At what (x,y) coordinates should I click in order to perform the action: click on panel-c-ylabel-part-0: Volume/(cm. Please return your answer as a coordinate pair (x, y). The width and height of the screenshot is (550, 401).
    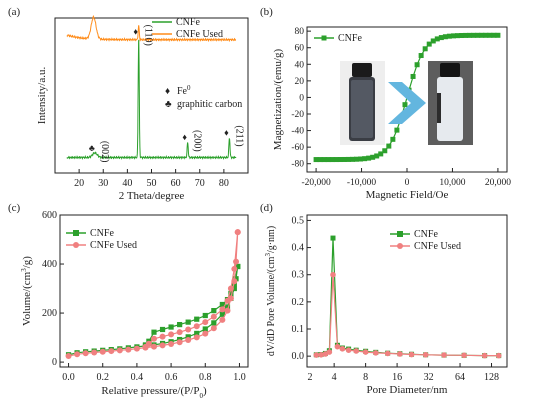
    Looking at the image, I should click on (27, 298).